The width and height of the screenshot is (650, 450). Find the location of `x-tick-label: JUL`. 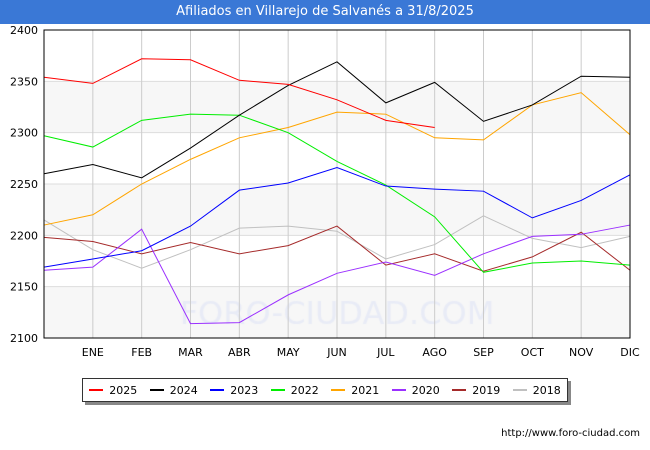

x-tick-label: JUL is located at coordinates (385, 352).